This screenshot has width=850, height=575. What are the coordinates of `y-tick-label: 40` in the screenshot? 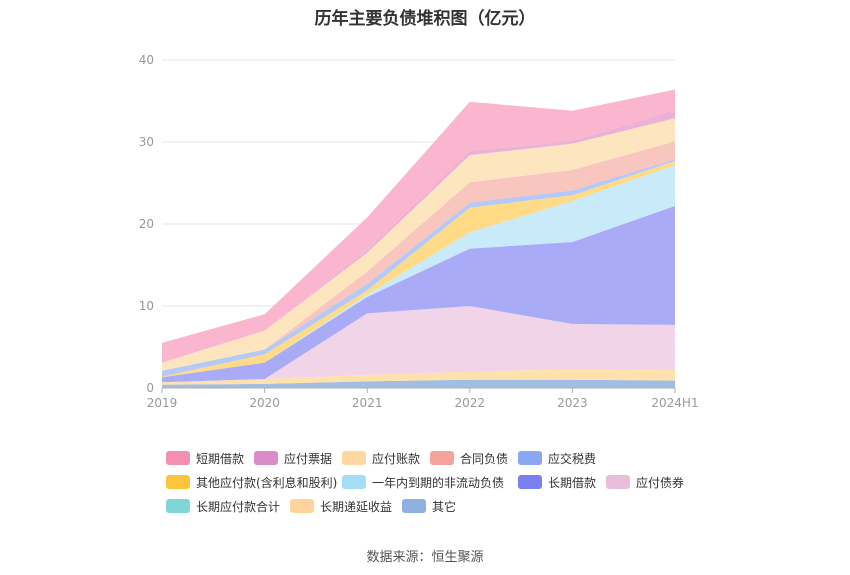 It's located at (146, 60).